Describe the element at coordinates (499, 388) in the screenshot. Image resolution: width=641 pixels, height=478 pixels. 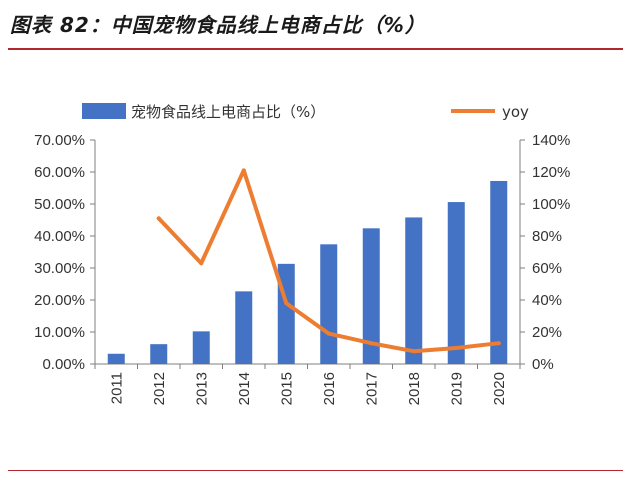
I see `x-tick-label: 2020` at that location.